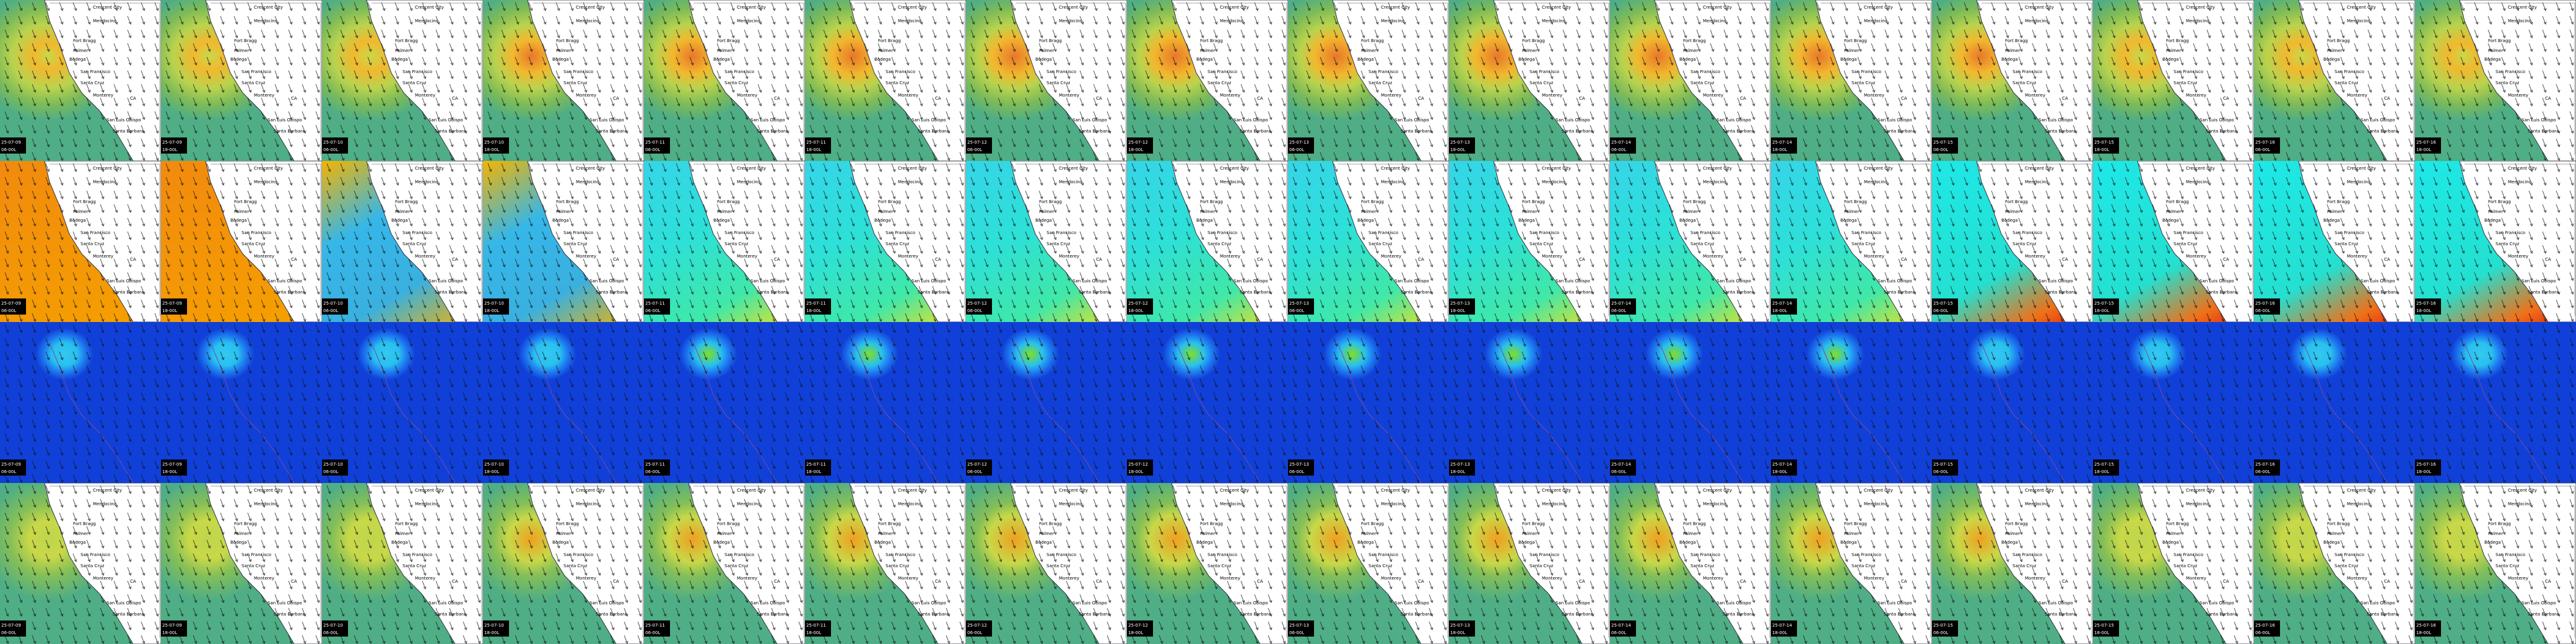 This screenshot has height=644, width=2576. Describe the element at coordinates (1207, 402) in the screenshot. I see `map: 25-07-12 18-00L` at that location.